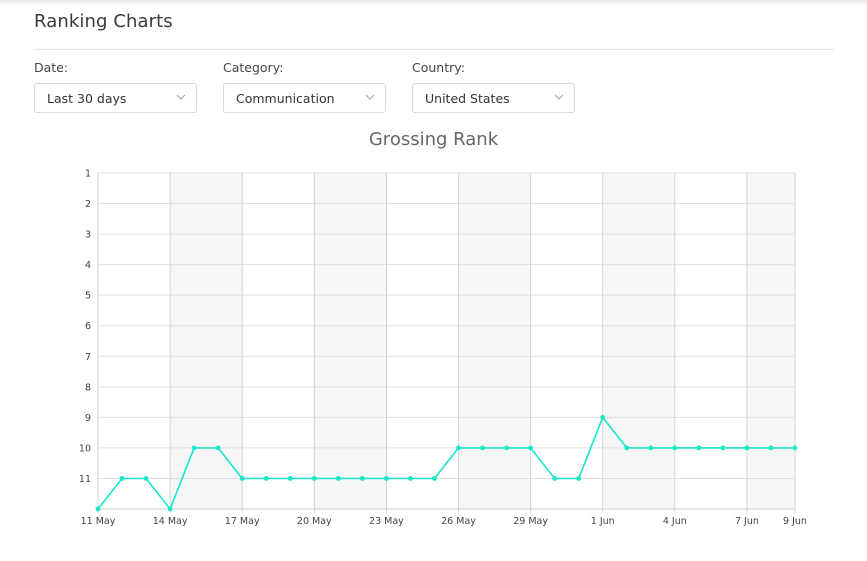 The width and height of the screenshot is (867, 561). Describe the element at coordinates (795, 521) in the screenshot. I see `x-tick-label: 9 Jun` at that location.